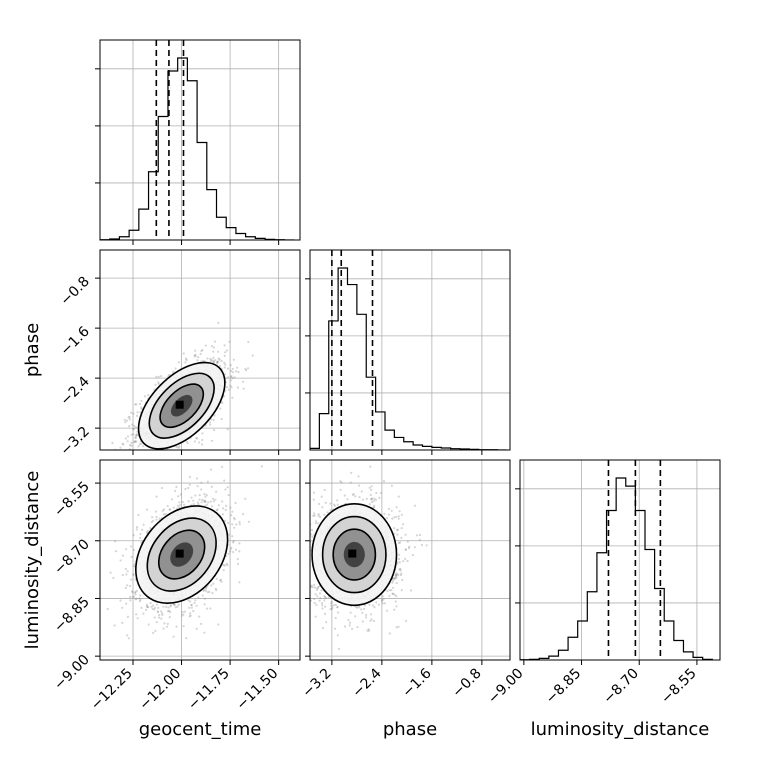 Image resolution: width=760 pixels, height=760 pixels. What do you see at coordinates (197, 148) in the screenshot?
I see `histogram-geocent_time` at bounding box center [197, 148].